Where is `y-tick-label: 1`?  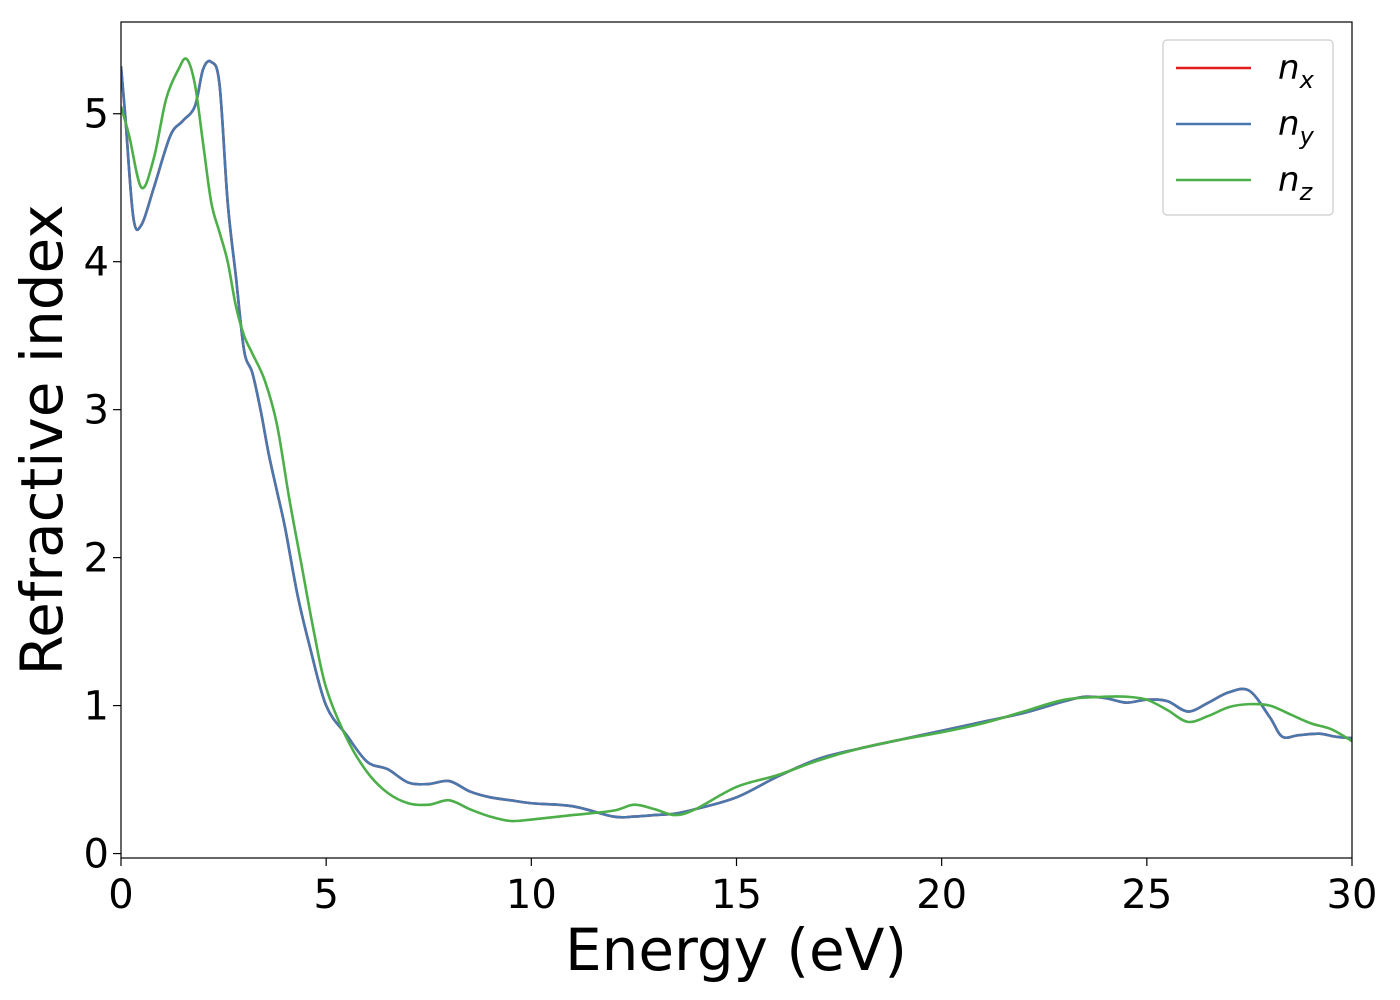
y-tick-label: 1 is located at coordinates (96, 707).